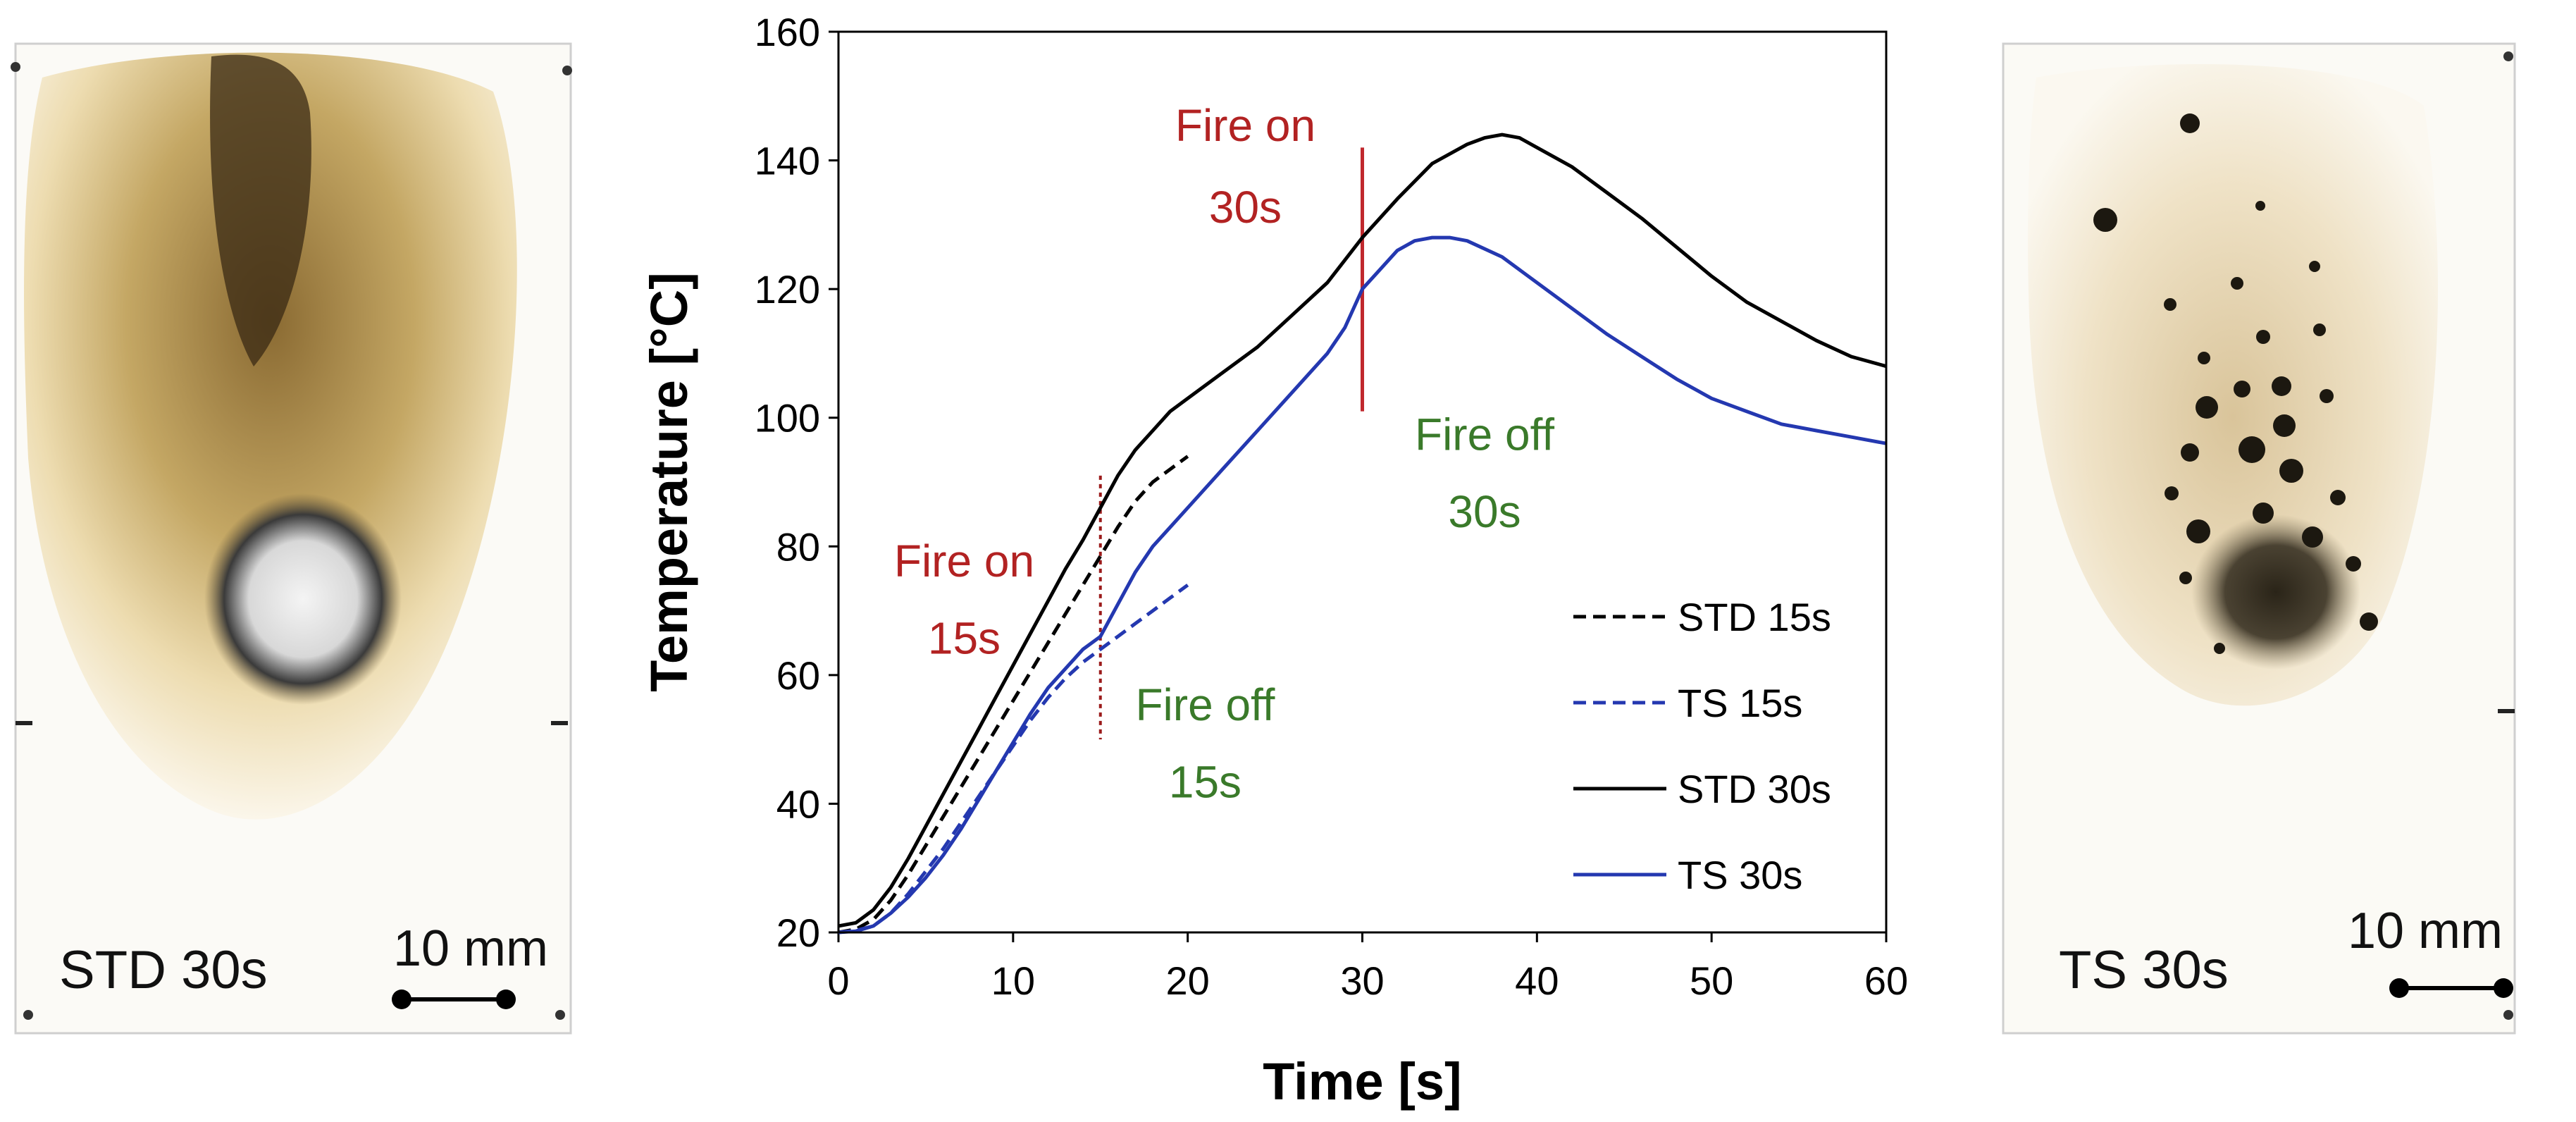 The height and width of the screenshot is (1122, 2576). What do you see at coordinates (2506, 711) in the screenshot?
I see `right-edge-mark` at bounding box center [2506, 711].